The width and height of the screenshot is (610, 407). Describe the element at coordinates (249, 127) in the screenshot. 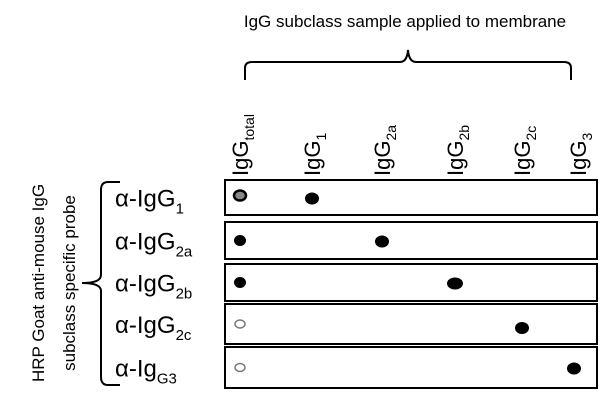

I see `column-header-sub: total` at that location.